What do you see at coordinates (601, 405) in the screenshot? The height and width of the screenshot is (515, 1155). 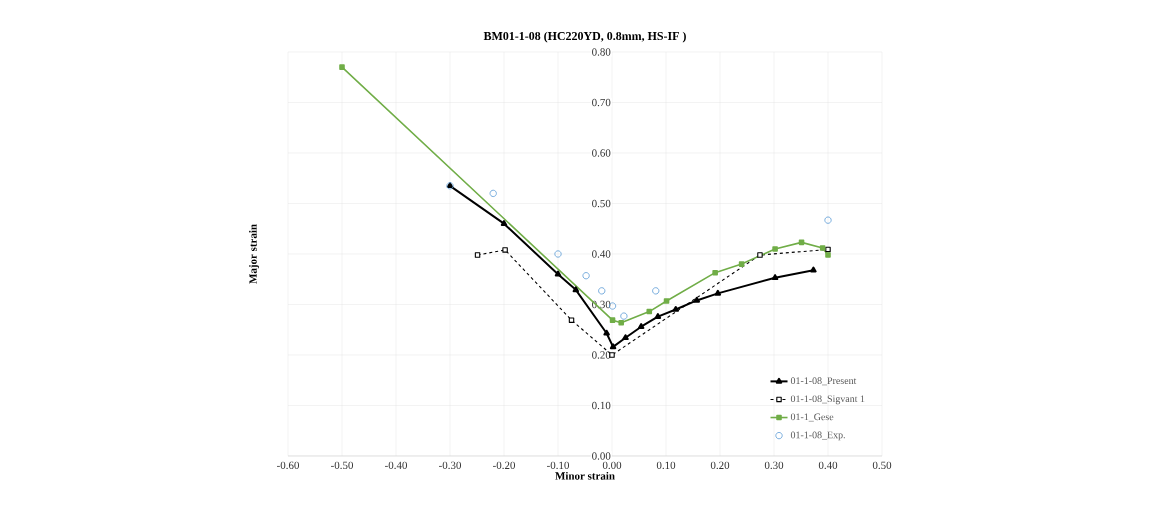 I see `y-tick-label: 0.10` at bounding box center [601, 405].